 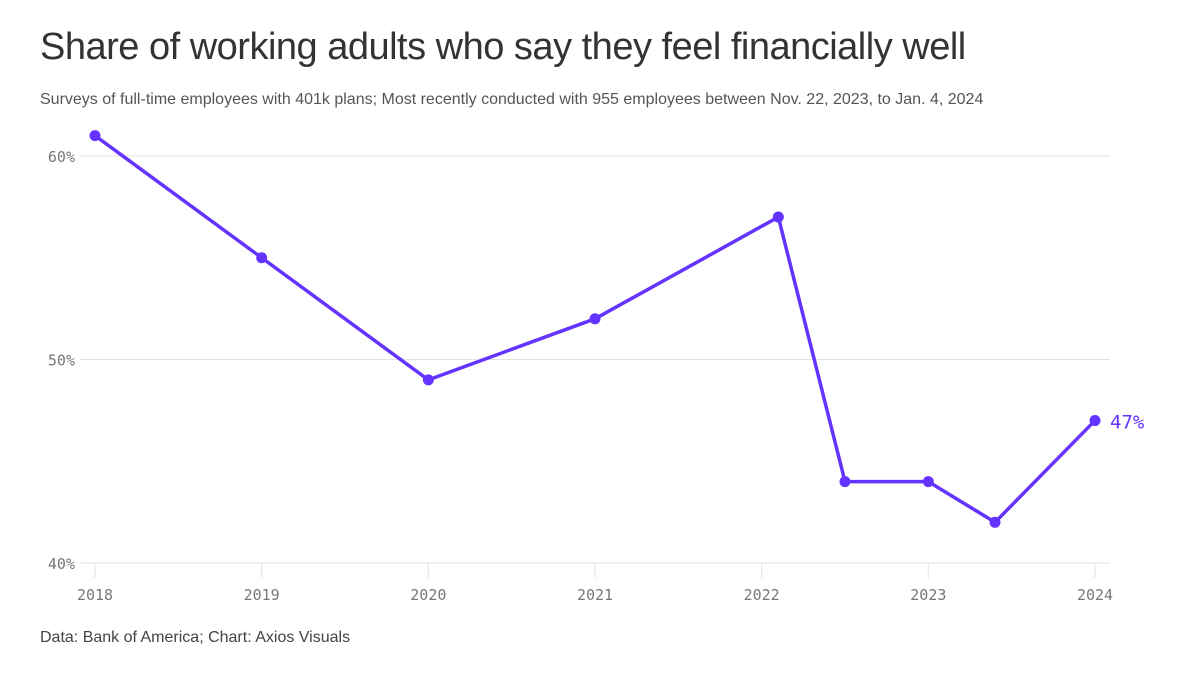 What do you see at coordinates (61, 564) in the screenshot?
I see `y-tick-label: 40%` at bounding box center [61, 564].